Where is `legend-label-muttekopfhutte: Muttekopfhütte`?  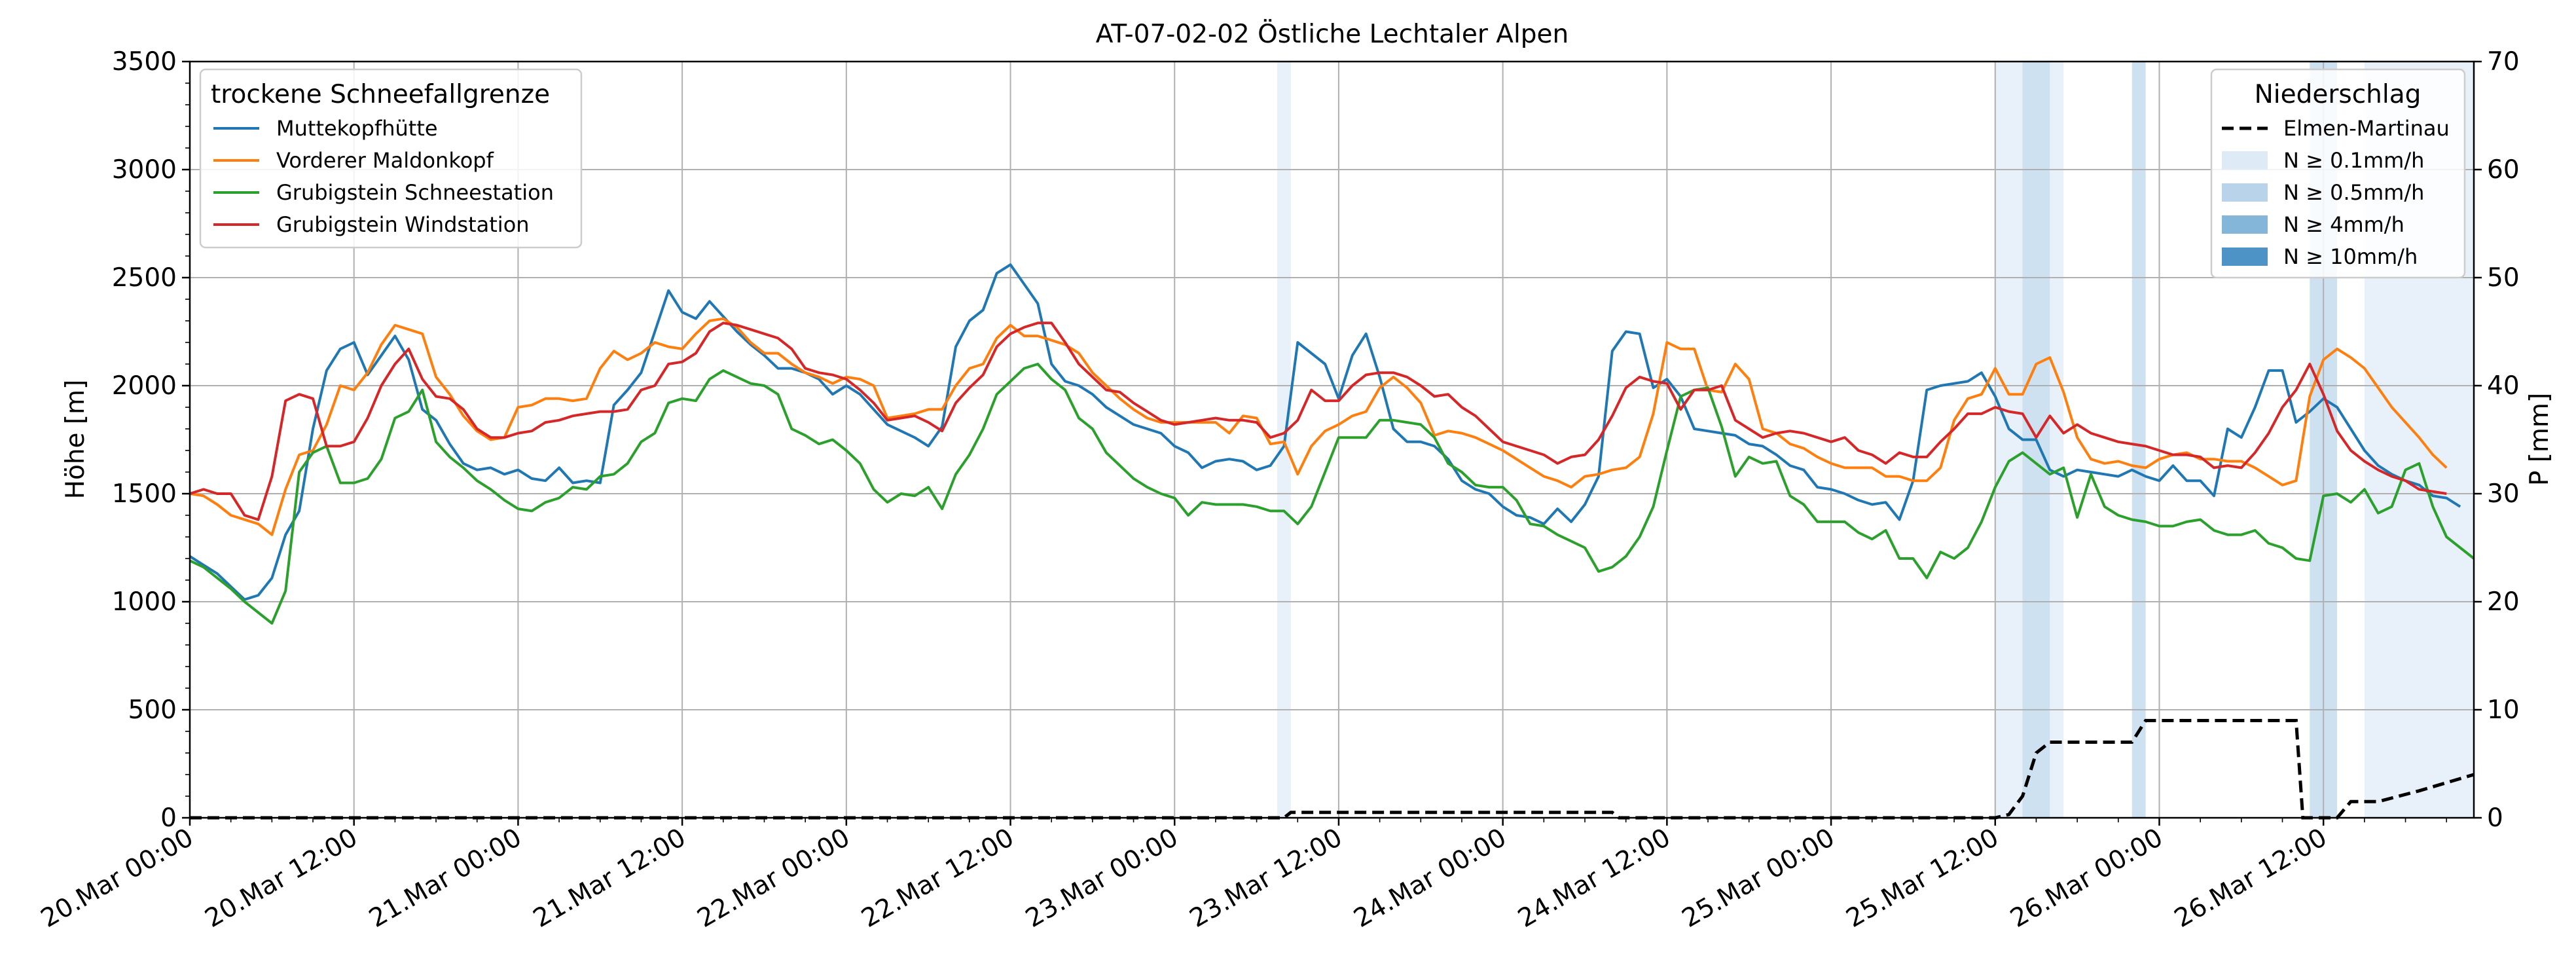 legend-label-muttekopfhutte: Muttekopfhütte is located at coordinates (357, 128).